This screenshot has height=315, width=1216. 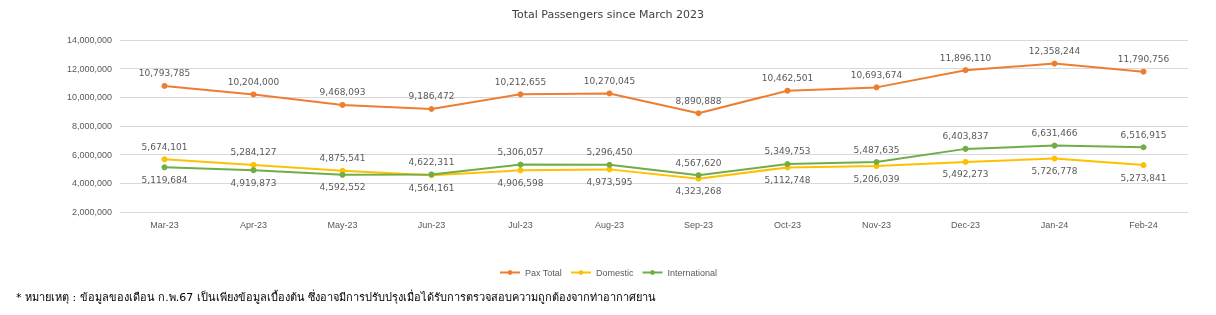 What do you see at coordinates (520, 182) in the screenshot?
I see `data-label: 4,906,598` at bounding box center [520, 182].